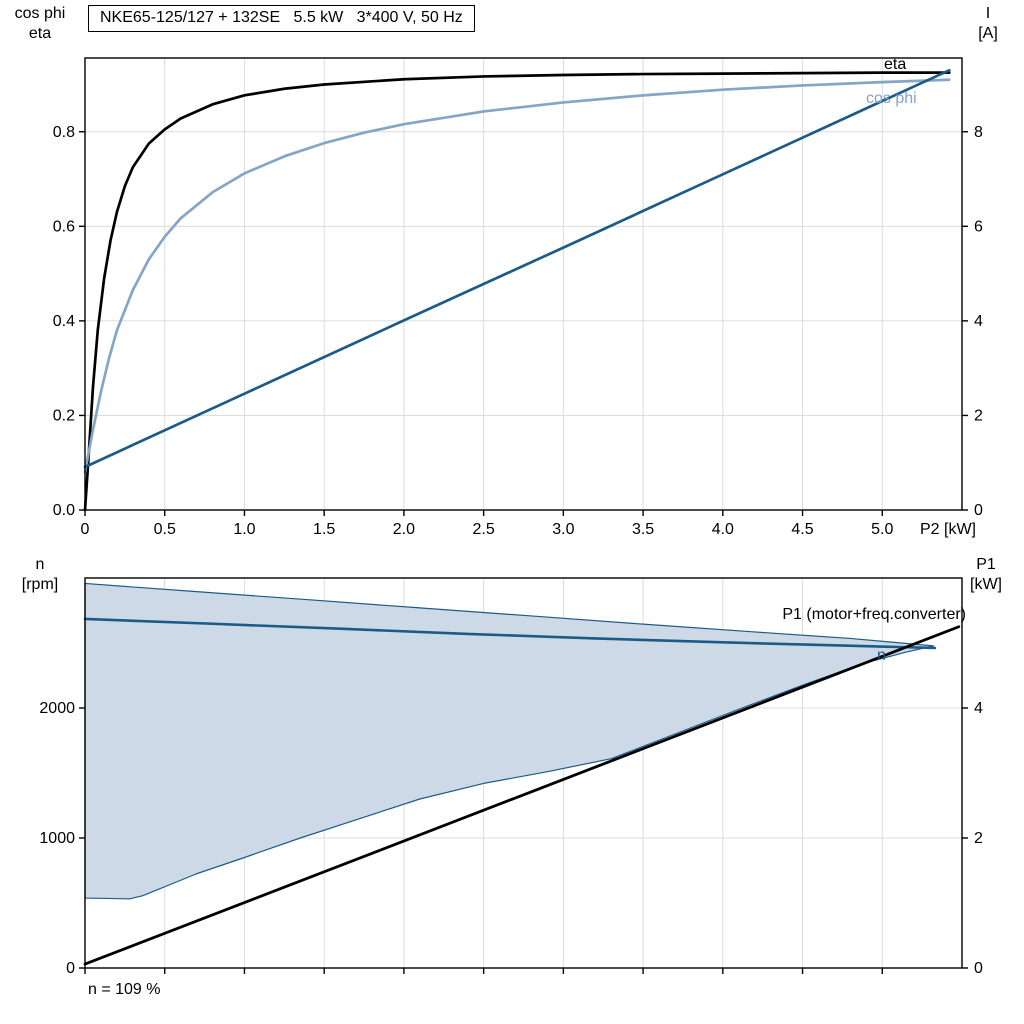  Describe the element at coordinates (85, 529) in the screenshot. I see `x-tick-label: 0` at that location.